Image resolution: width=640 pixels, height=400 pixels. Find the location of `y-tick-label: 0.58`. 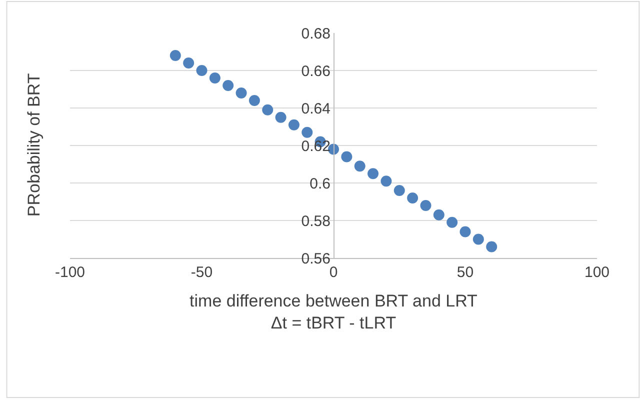

y-tick-label: 0.58 is located at coordinates (315, 221).